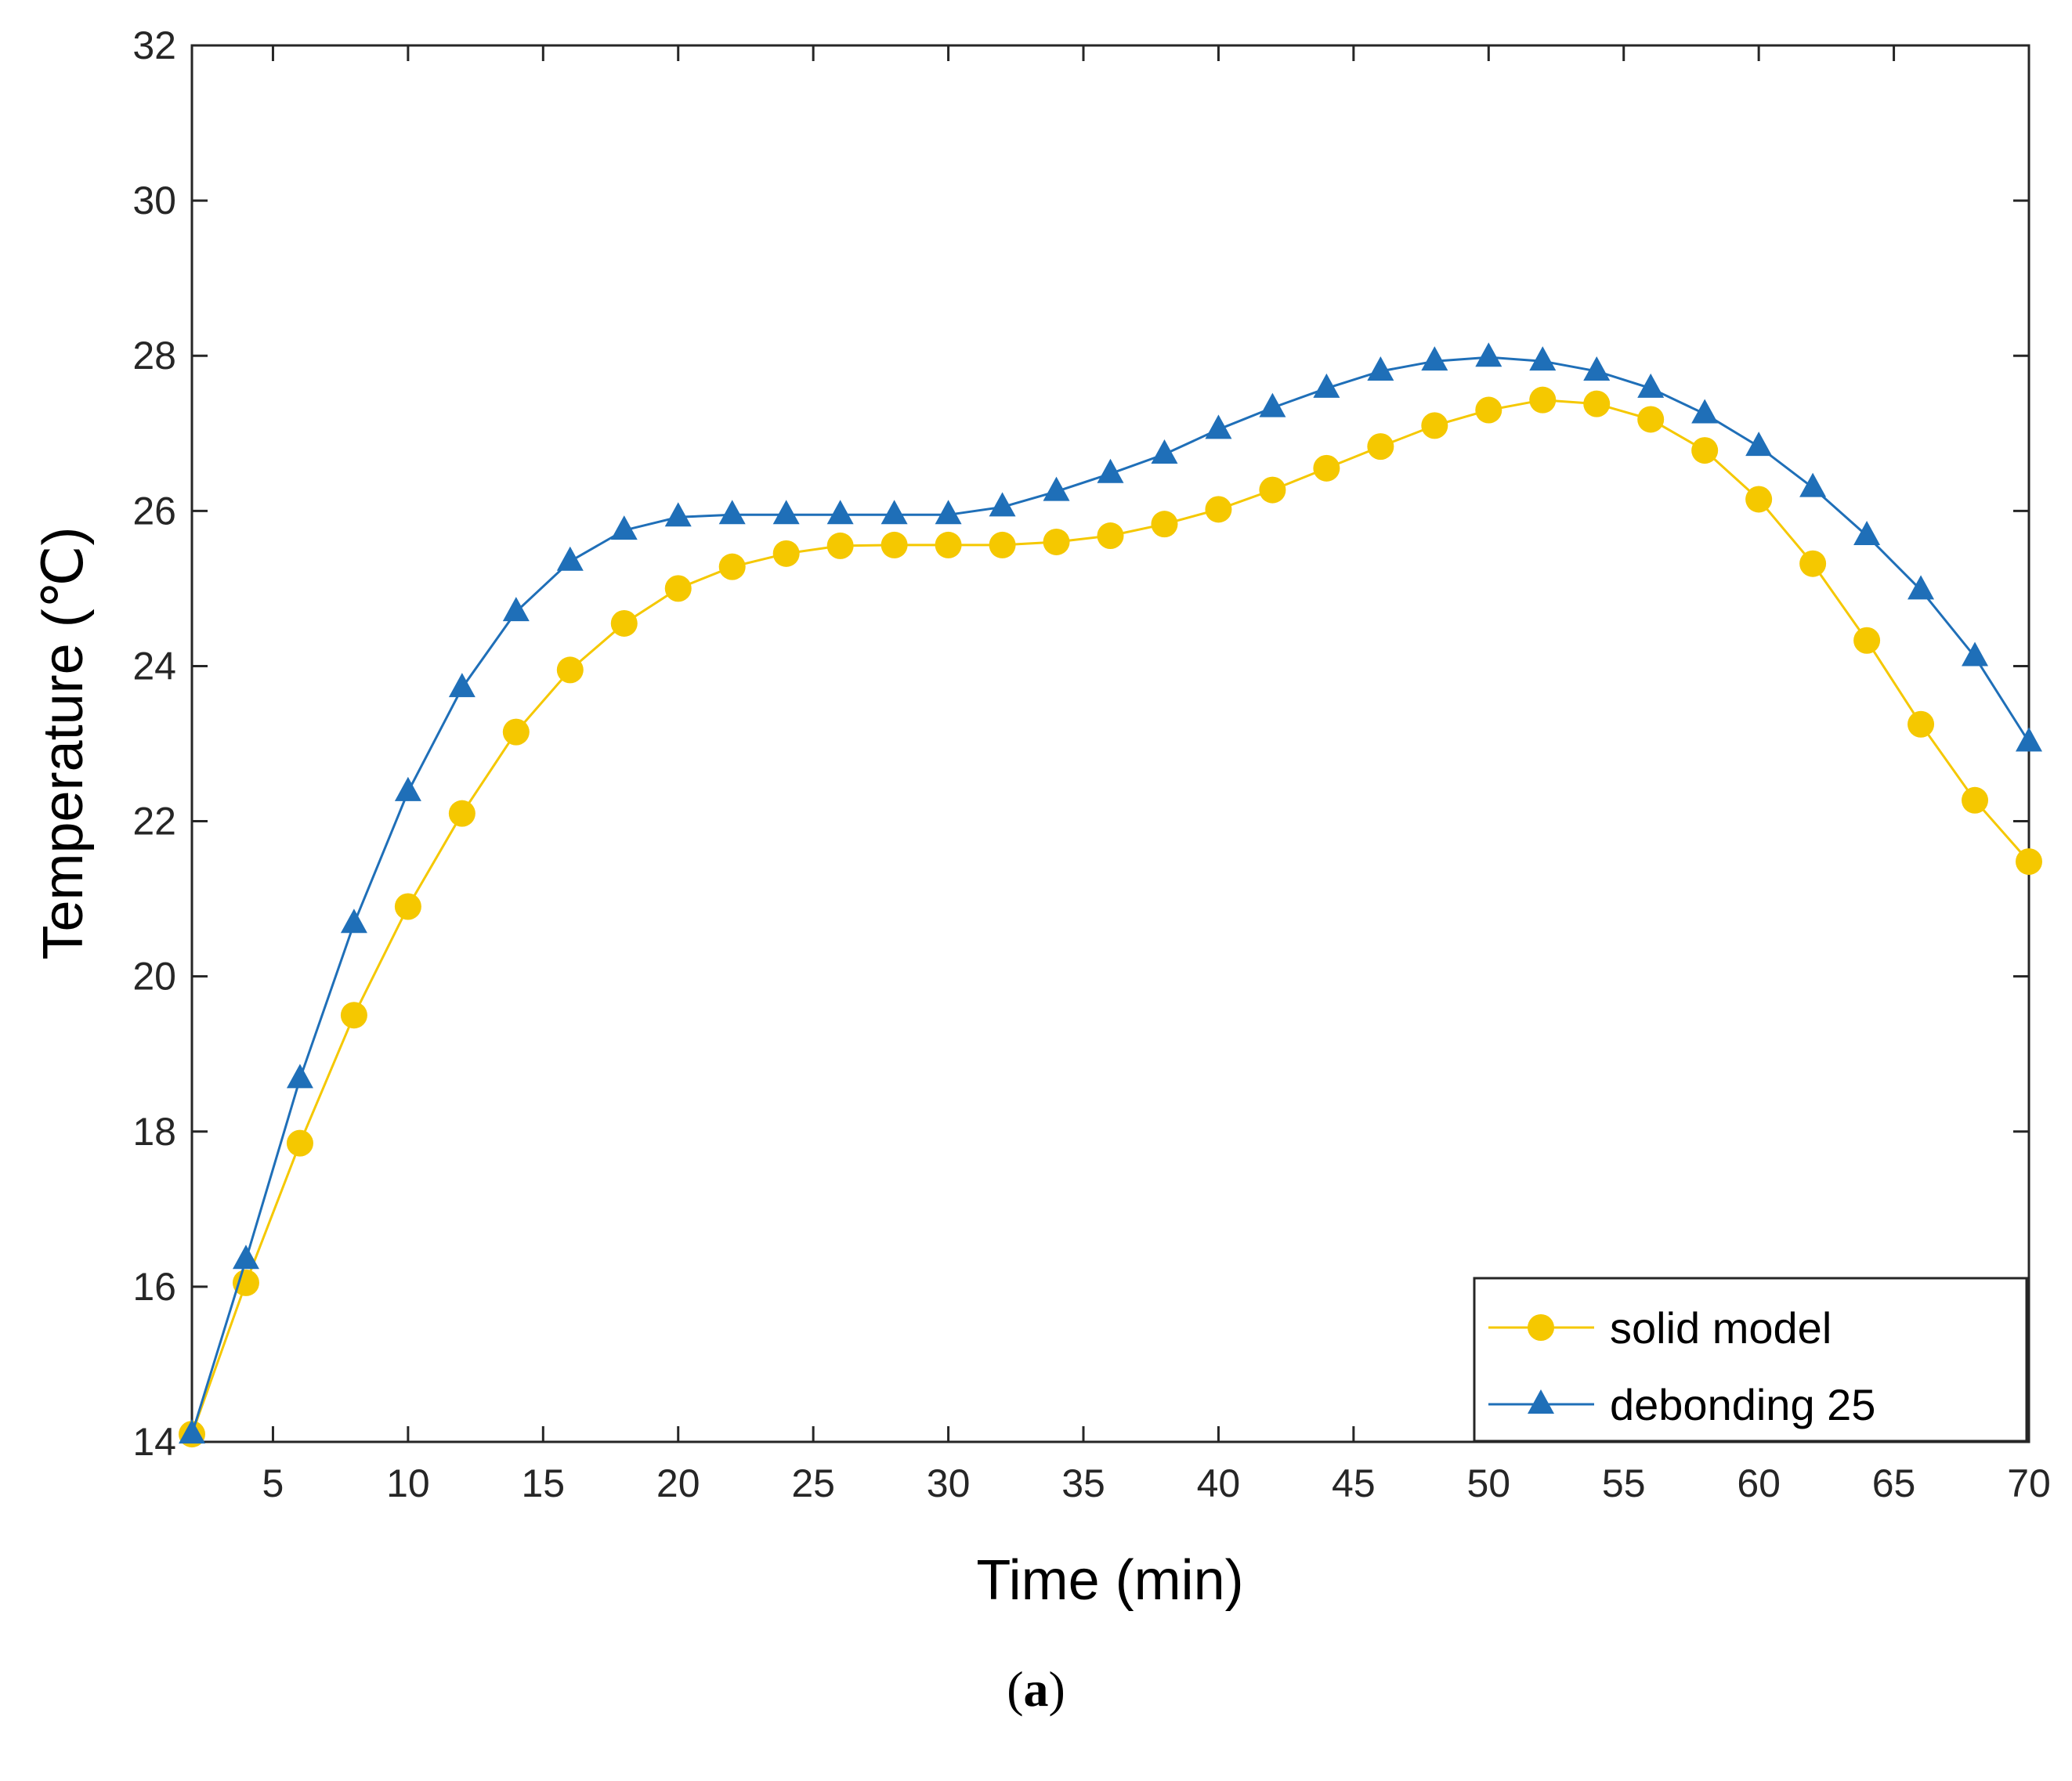 This screenshot has height=1781, width=2072. I want to click on x-tick-label-45: 45, so click(1354, 1483).